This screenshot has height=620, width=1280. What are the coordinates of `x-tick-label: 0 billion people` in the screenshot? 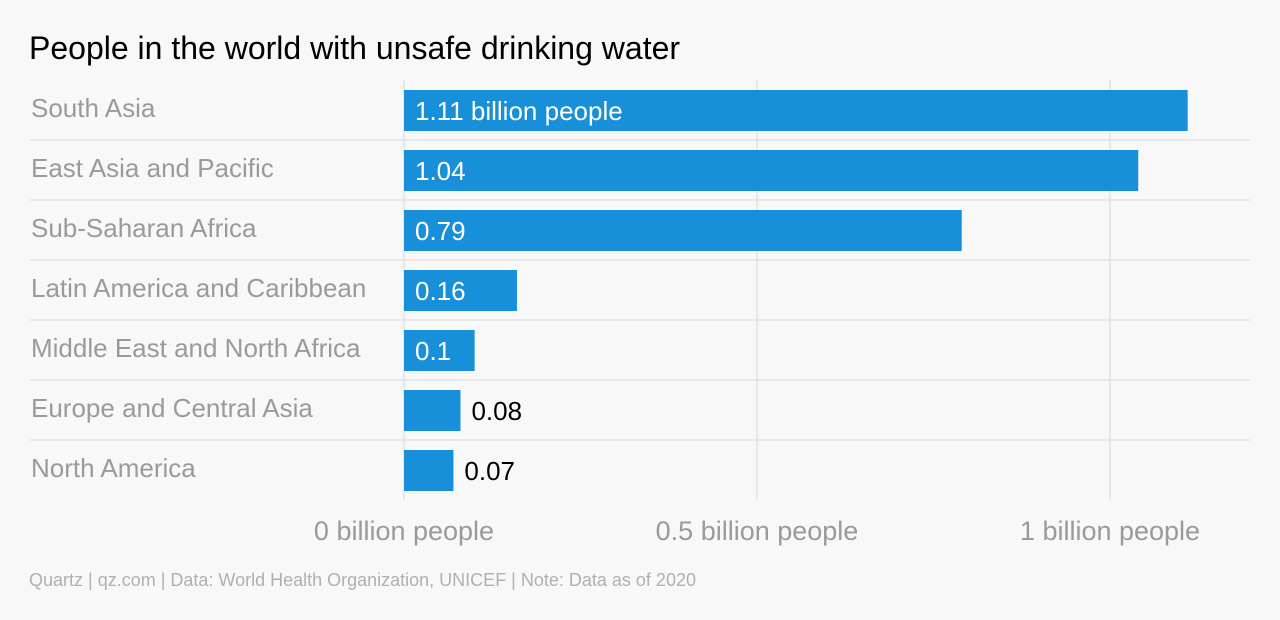 It's located at (404, 531).